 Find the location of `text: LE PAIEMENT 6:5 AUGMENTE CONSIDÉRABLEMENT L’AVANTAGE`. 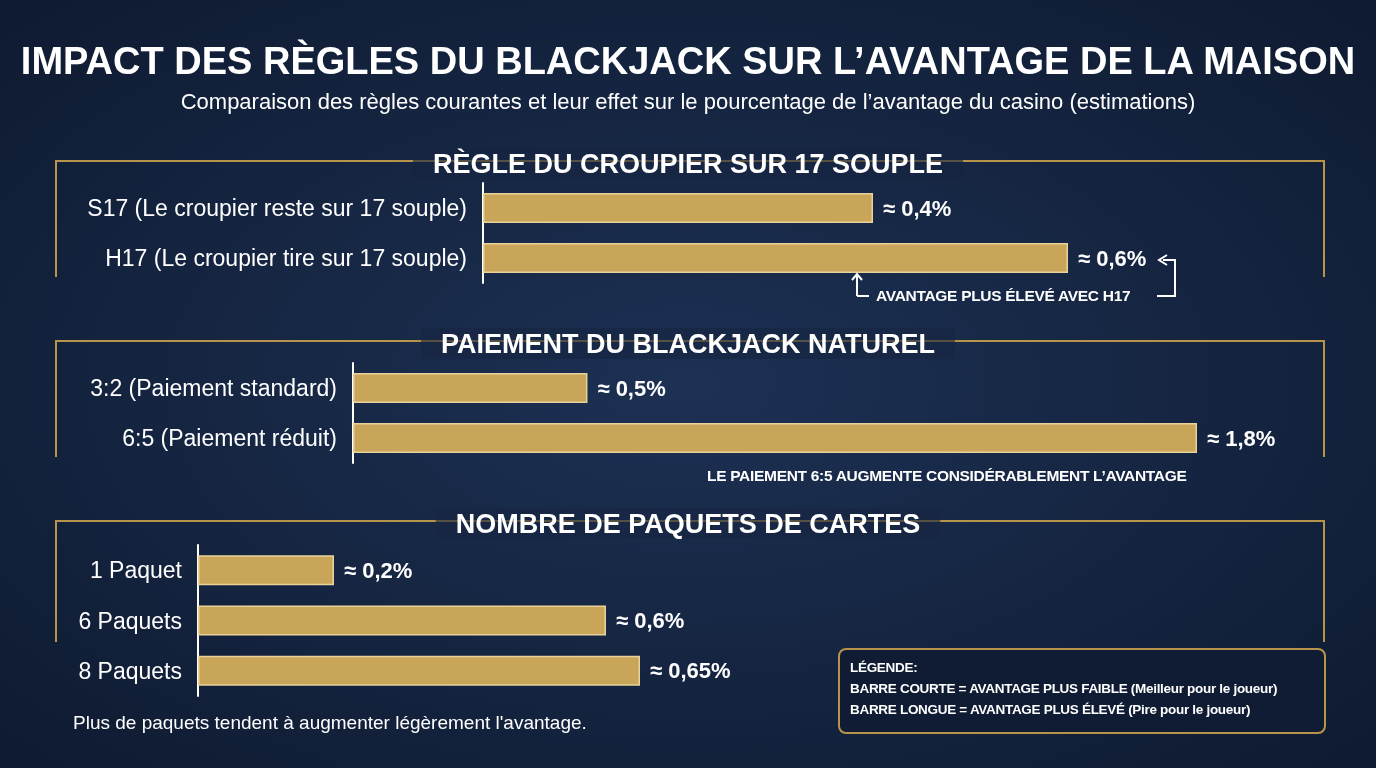

text: LE PAIEMENT 6:5 AUGMENTE CONSIDÉRABLEMENT L’AVANTAGE is located at coordinates (947, 476).